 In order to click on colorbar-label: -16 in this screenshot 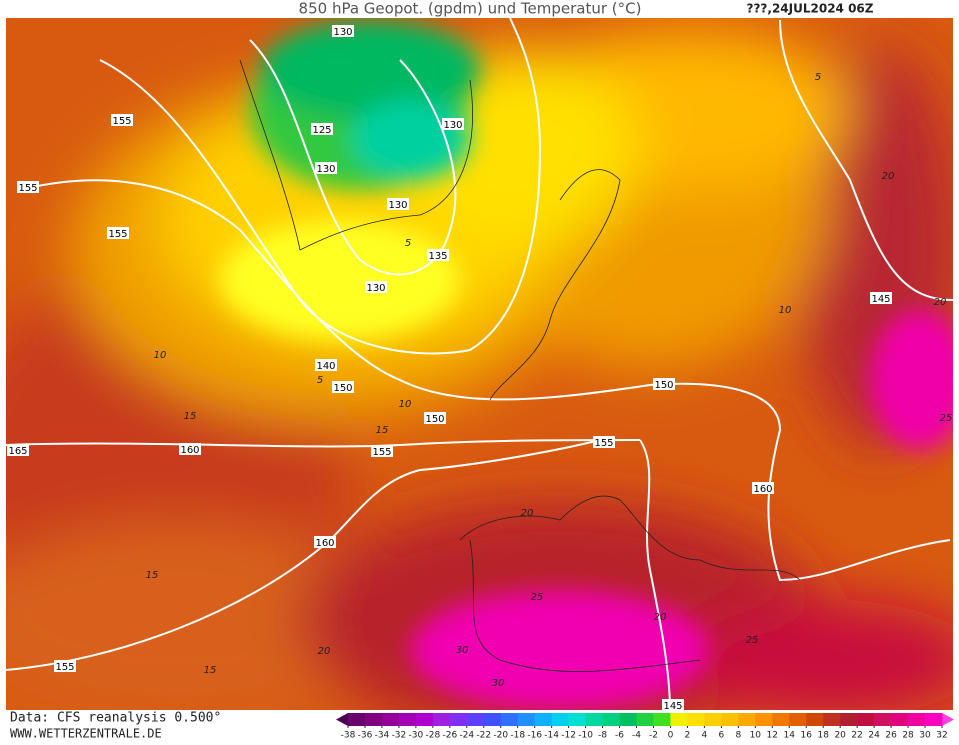, I will do `click(534, 736)`.